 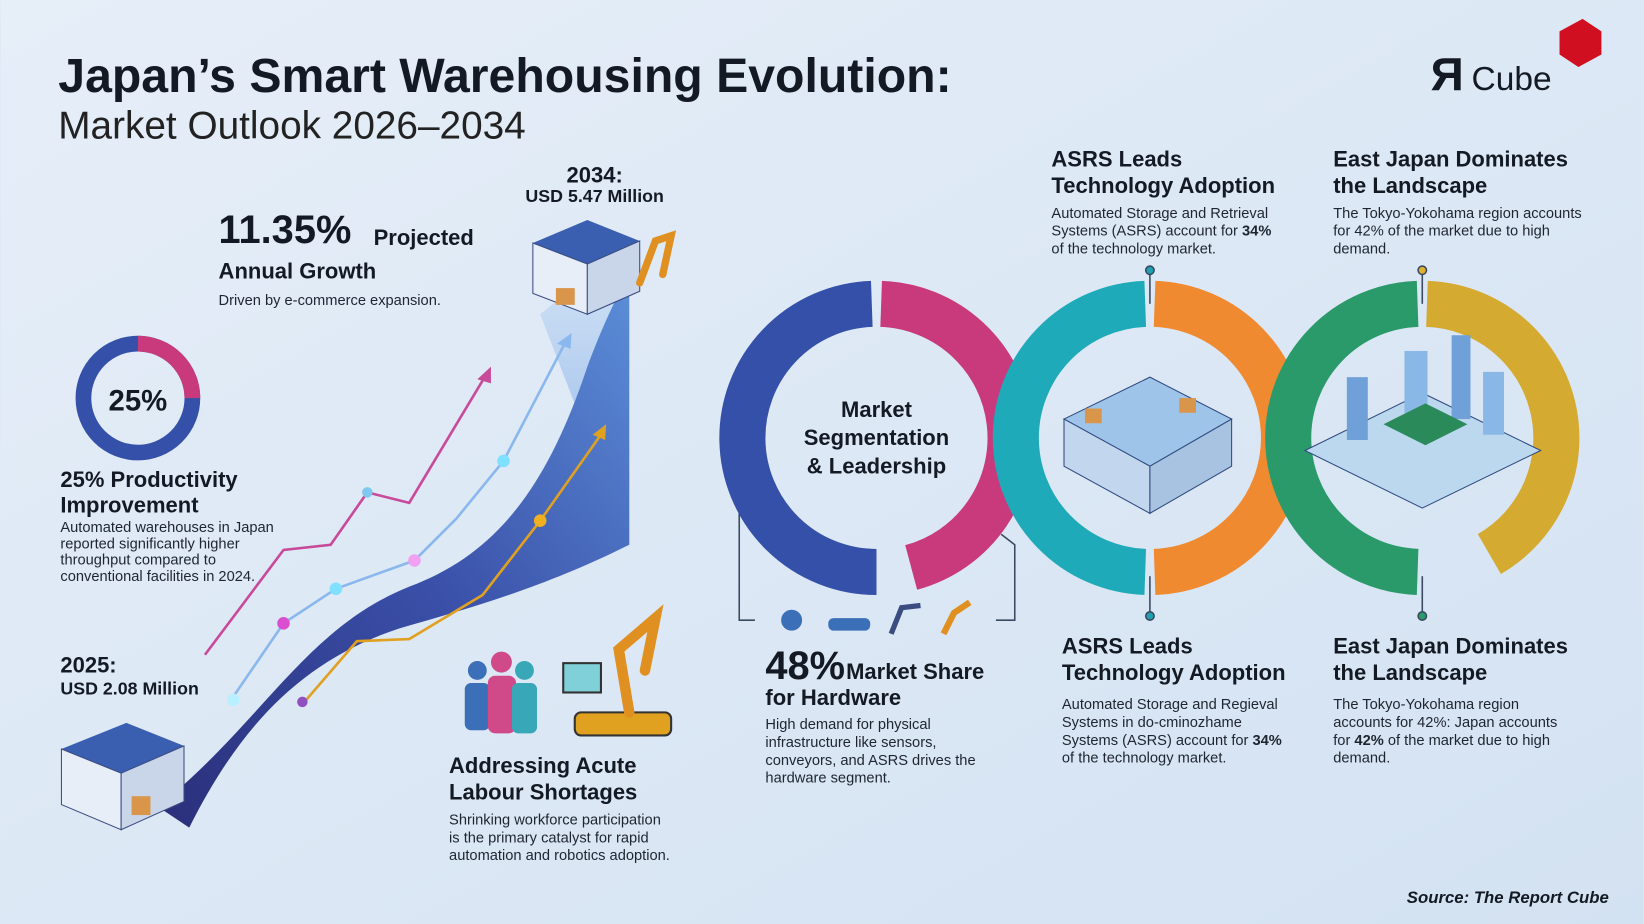 I want to click on segmentation-title: Segmentation, so click(x=876, y=437).